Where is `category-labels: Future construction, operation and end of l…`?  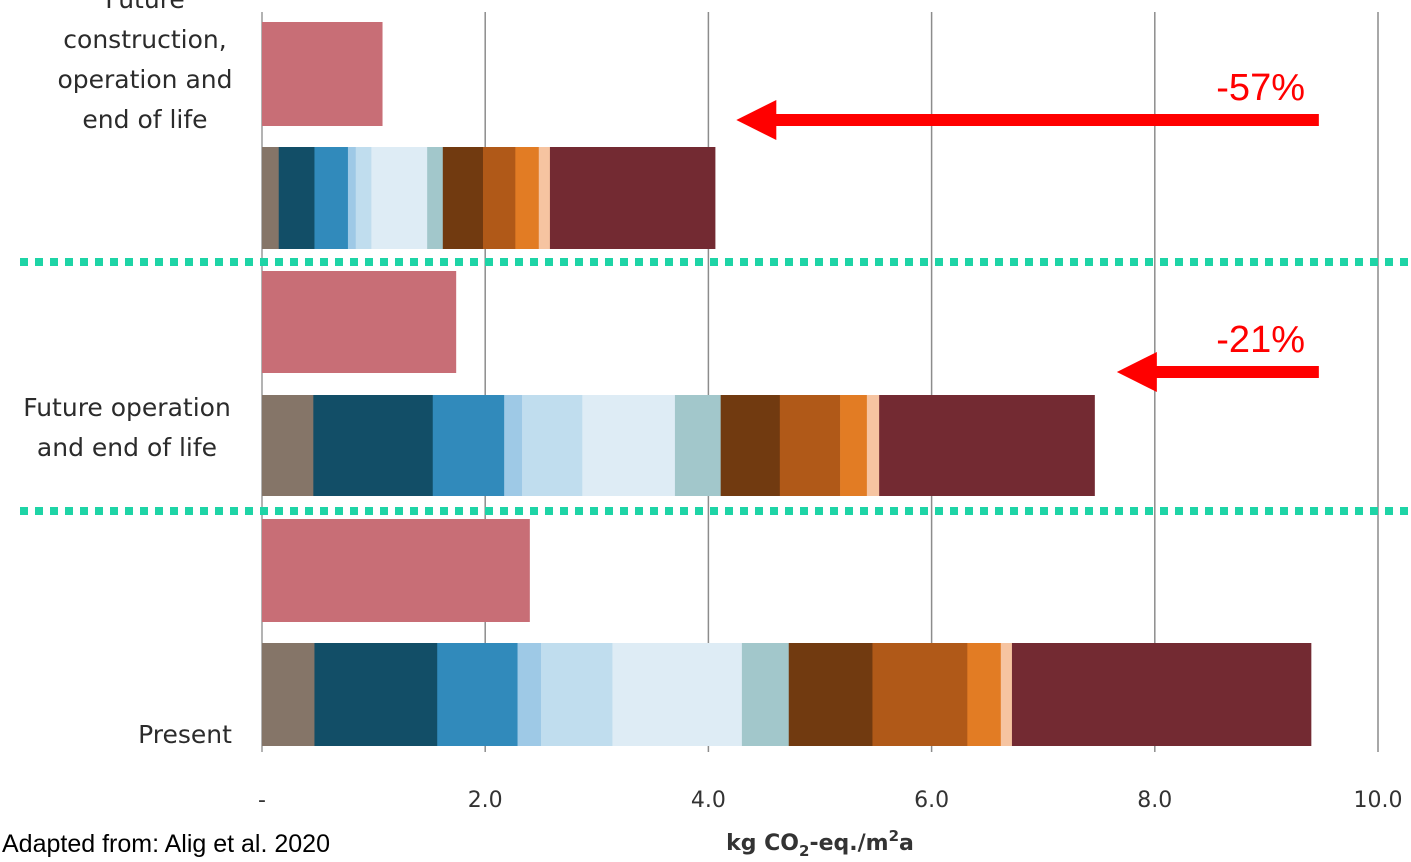 category-labels: Future construction, operation and end of l… is located at coordinates (127, 374).